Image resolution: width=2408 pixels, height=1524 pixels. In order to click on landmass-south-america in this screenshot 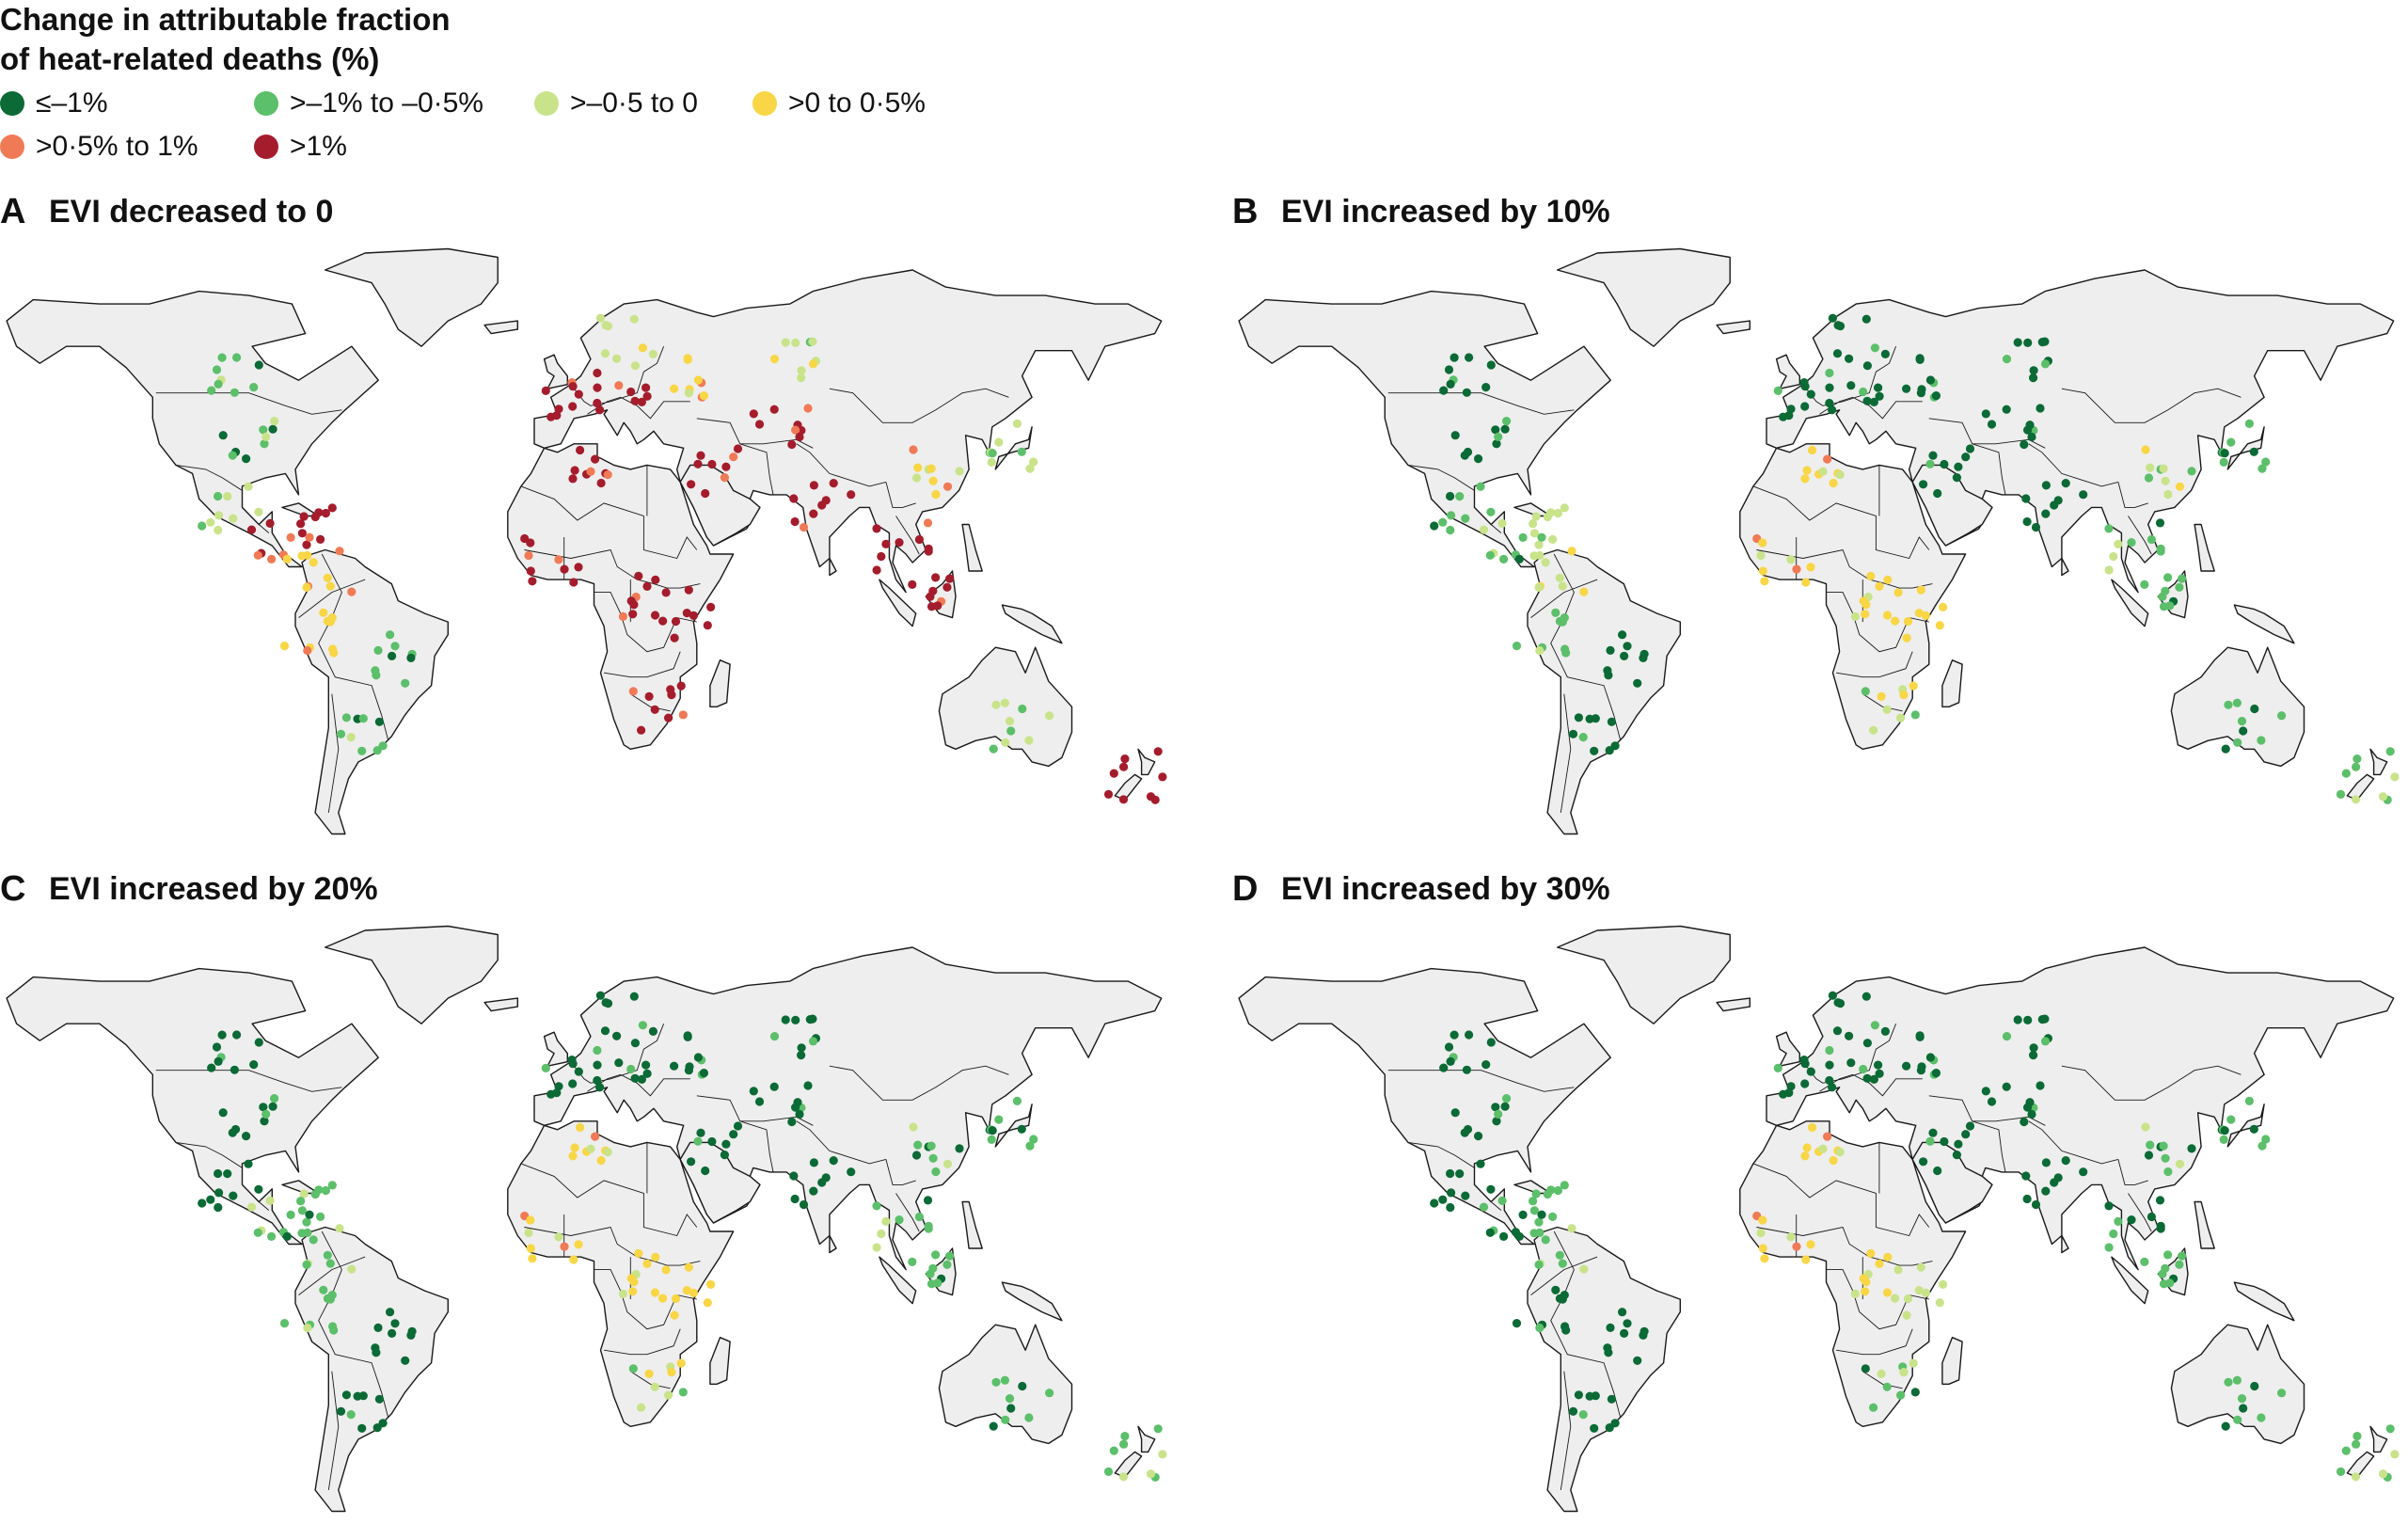, I will do `click(371, 1370)`.